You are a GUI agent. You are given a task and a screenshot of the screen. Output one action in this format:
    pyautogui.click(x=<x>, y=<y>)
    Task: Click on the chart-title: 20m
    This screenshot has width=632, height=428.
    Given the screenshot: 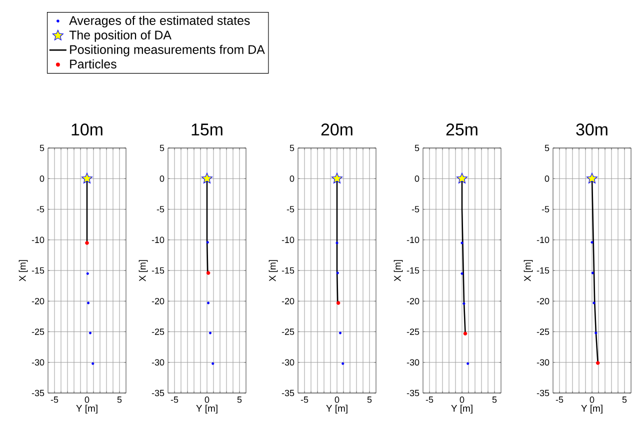 What is the action you would take?
    pyautogui.click(x=336, y=130)
    